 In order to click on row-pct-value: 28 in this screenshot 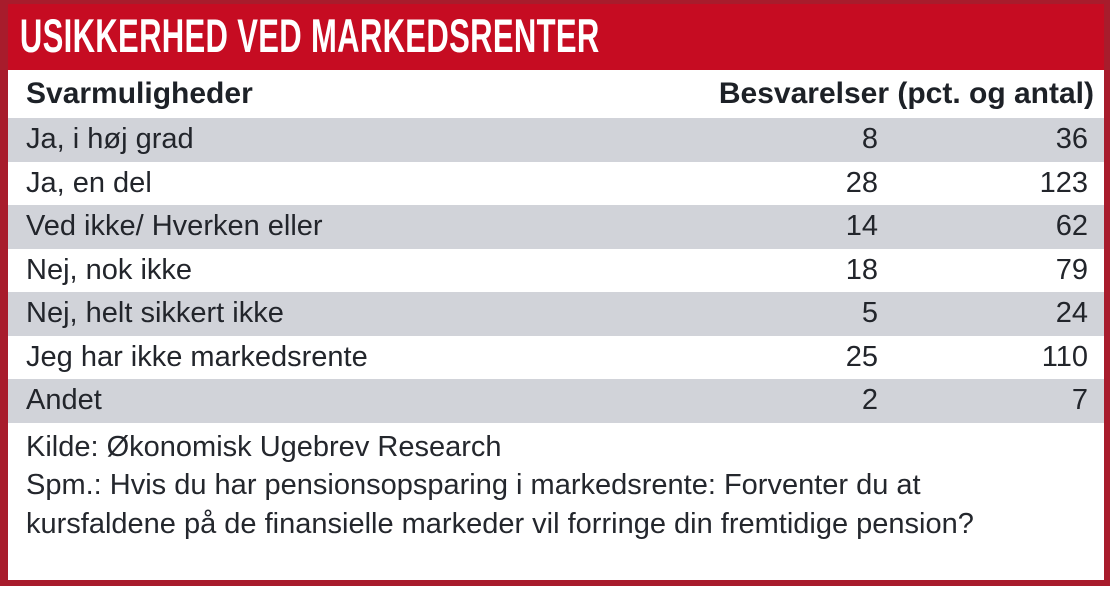, I will do `click(861, 182)`.